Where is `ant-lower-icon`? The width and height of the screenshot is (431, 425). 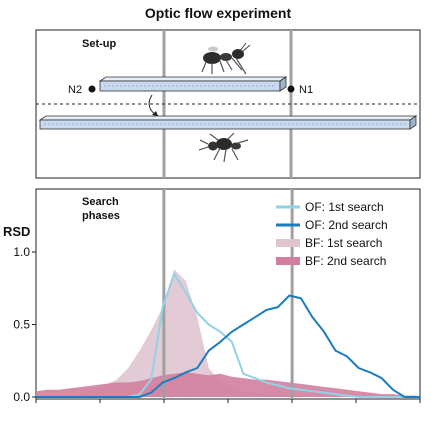
ant-lower-icon is located at coordinates (223, 147).